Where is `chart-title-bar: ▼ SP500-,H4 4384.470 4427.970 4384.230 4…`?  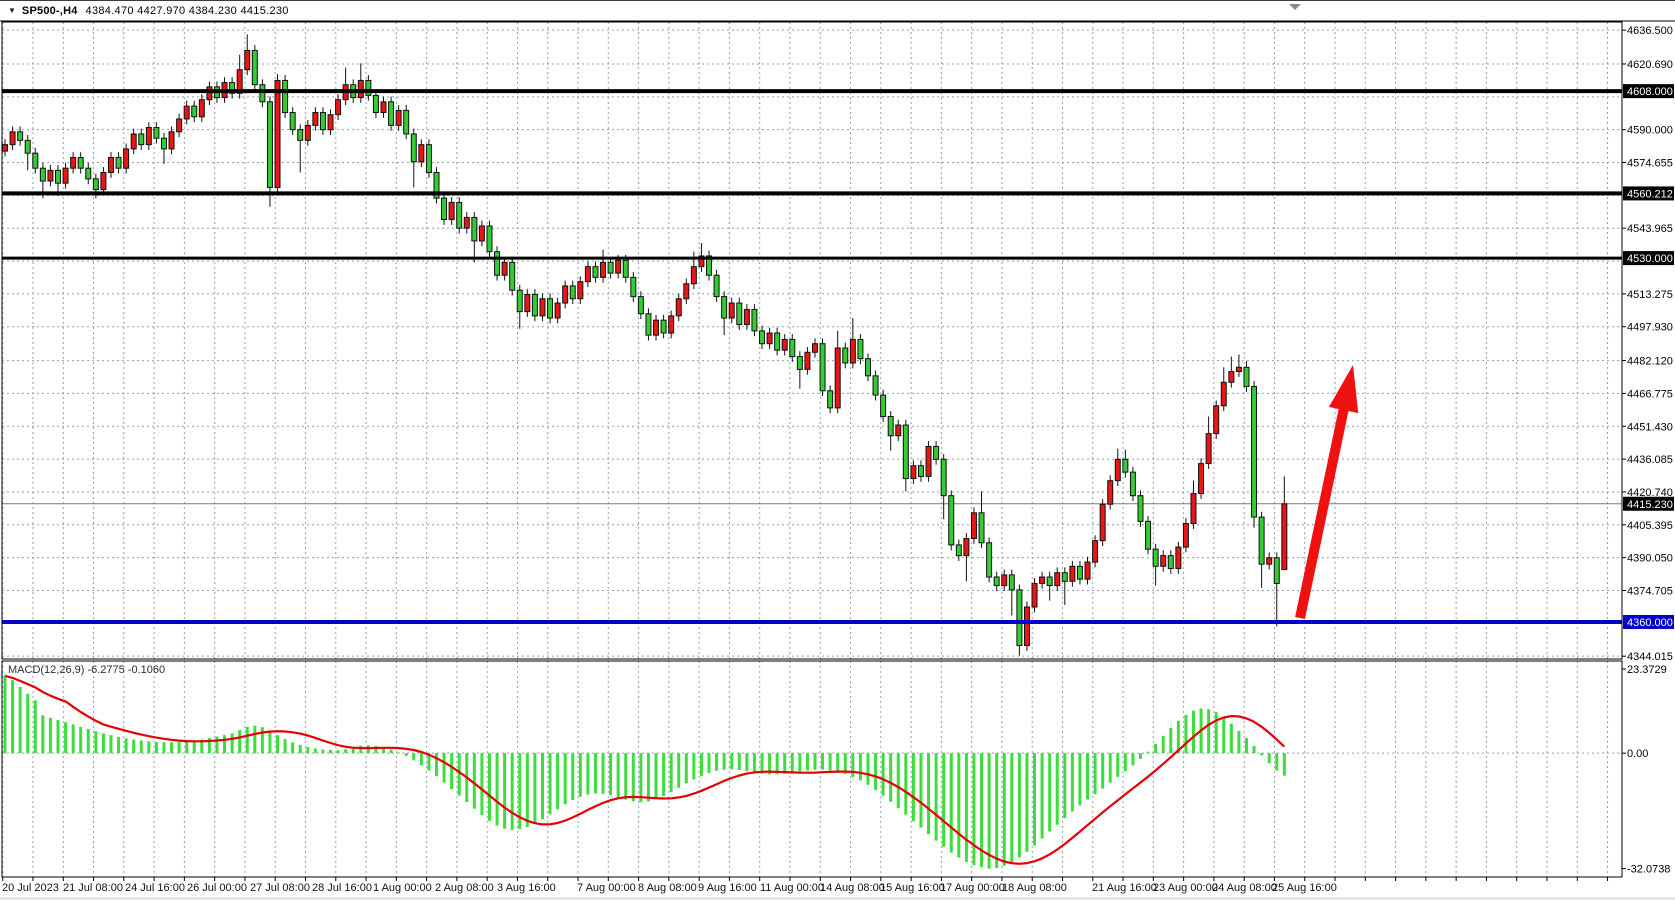 chart-title-bar: ▼ SP500-,H4 4384.470 4427.970 4384.230 4… is located at coordinates (837, 10).